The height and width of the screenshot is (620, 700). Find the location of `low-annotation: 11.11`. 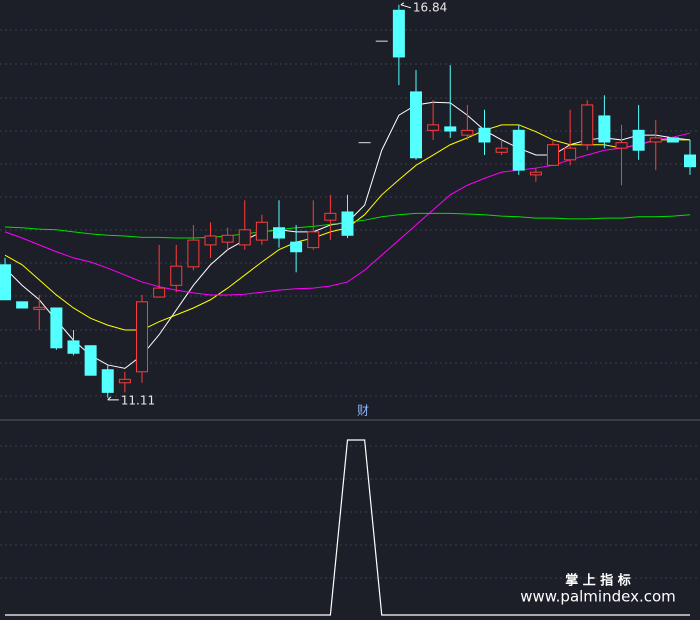

low-annotation: 11.11 is located at coordinates (138, 400).